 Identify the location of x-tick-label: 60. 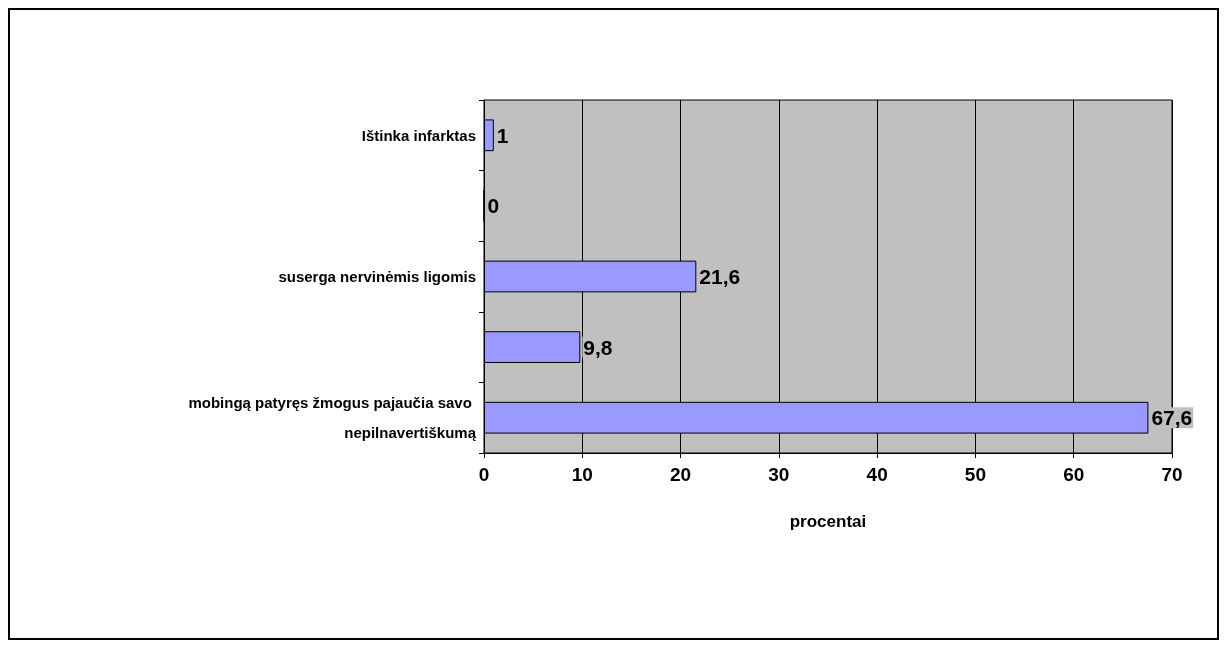
(1074, 474).